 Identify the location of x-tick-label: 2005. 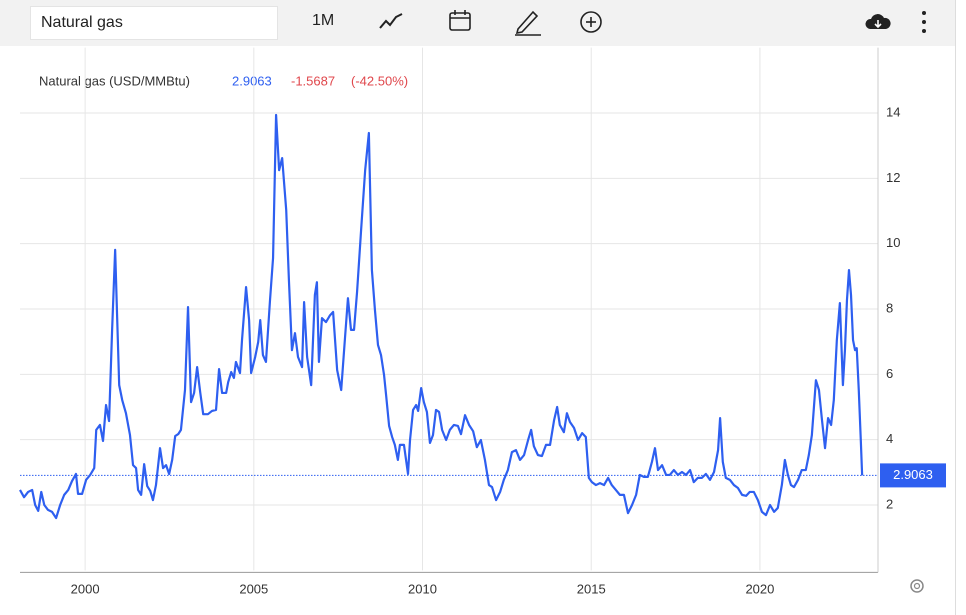
(253, 588).